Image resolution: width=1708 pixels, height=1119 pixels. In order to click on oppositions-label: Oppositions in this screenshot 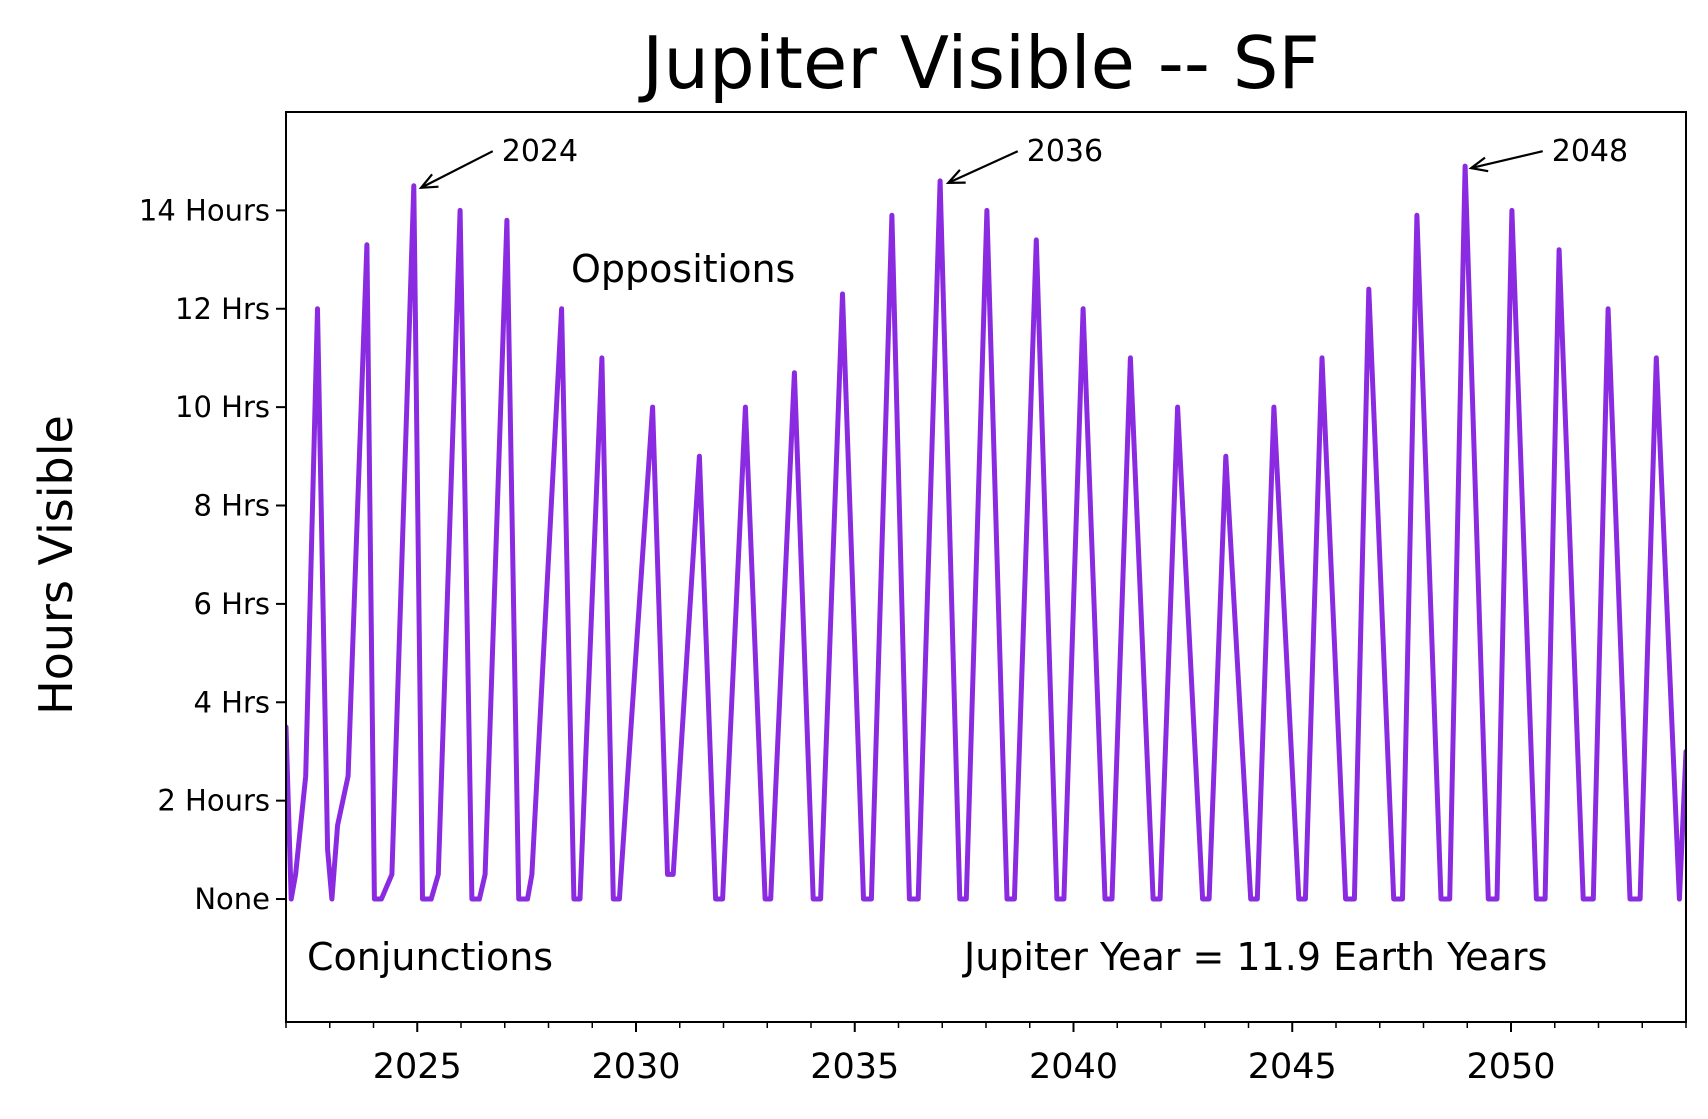, I will do `click(683, 269)`.